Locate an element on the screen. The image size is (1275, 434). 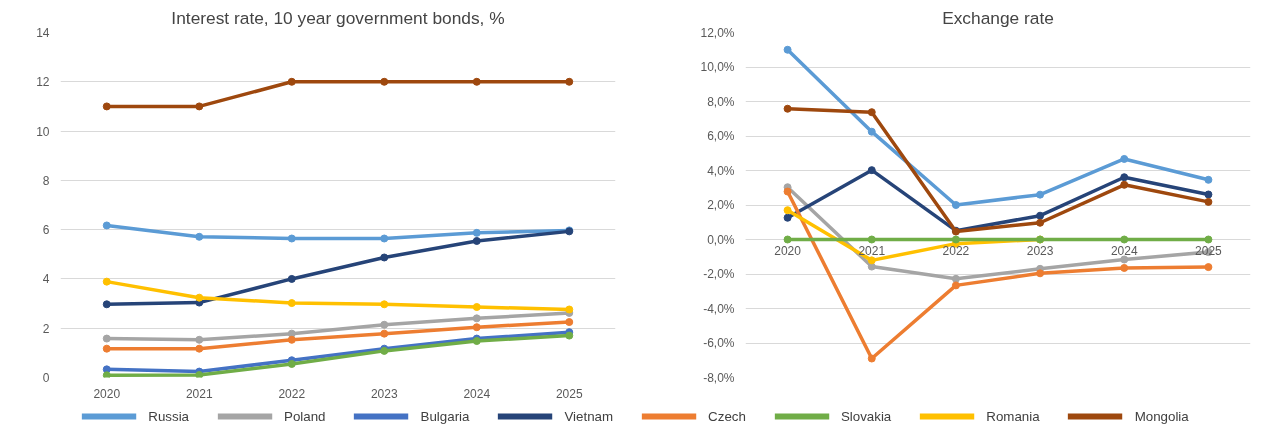
legend-label: Czech is located at coordinates (727, 416).